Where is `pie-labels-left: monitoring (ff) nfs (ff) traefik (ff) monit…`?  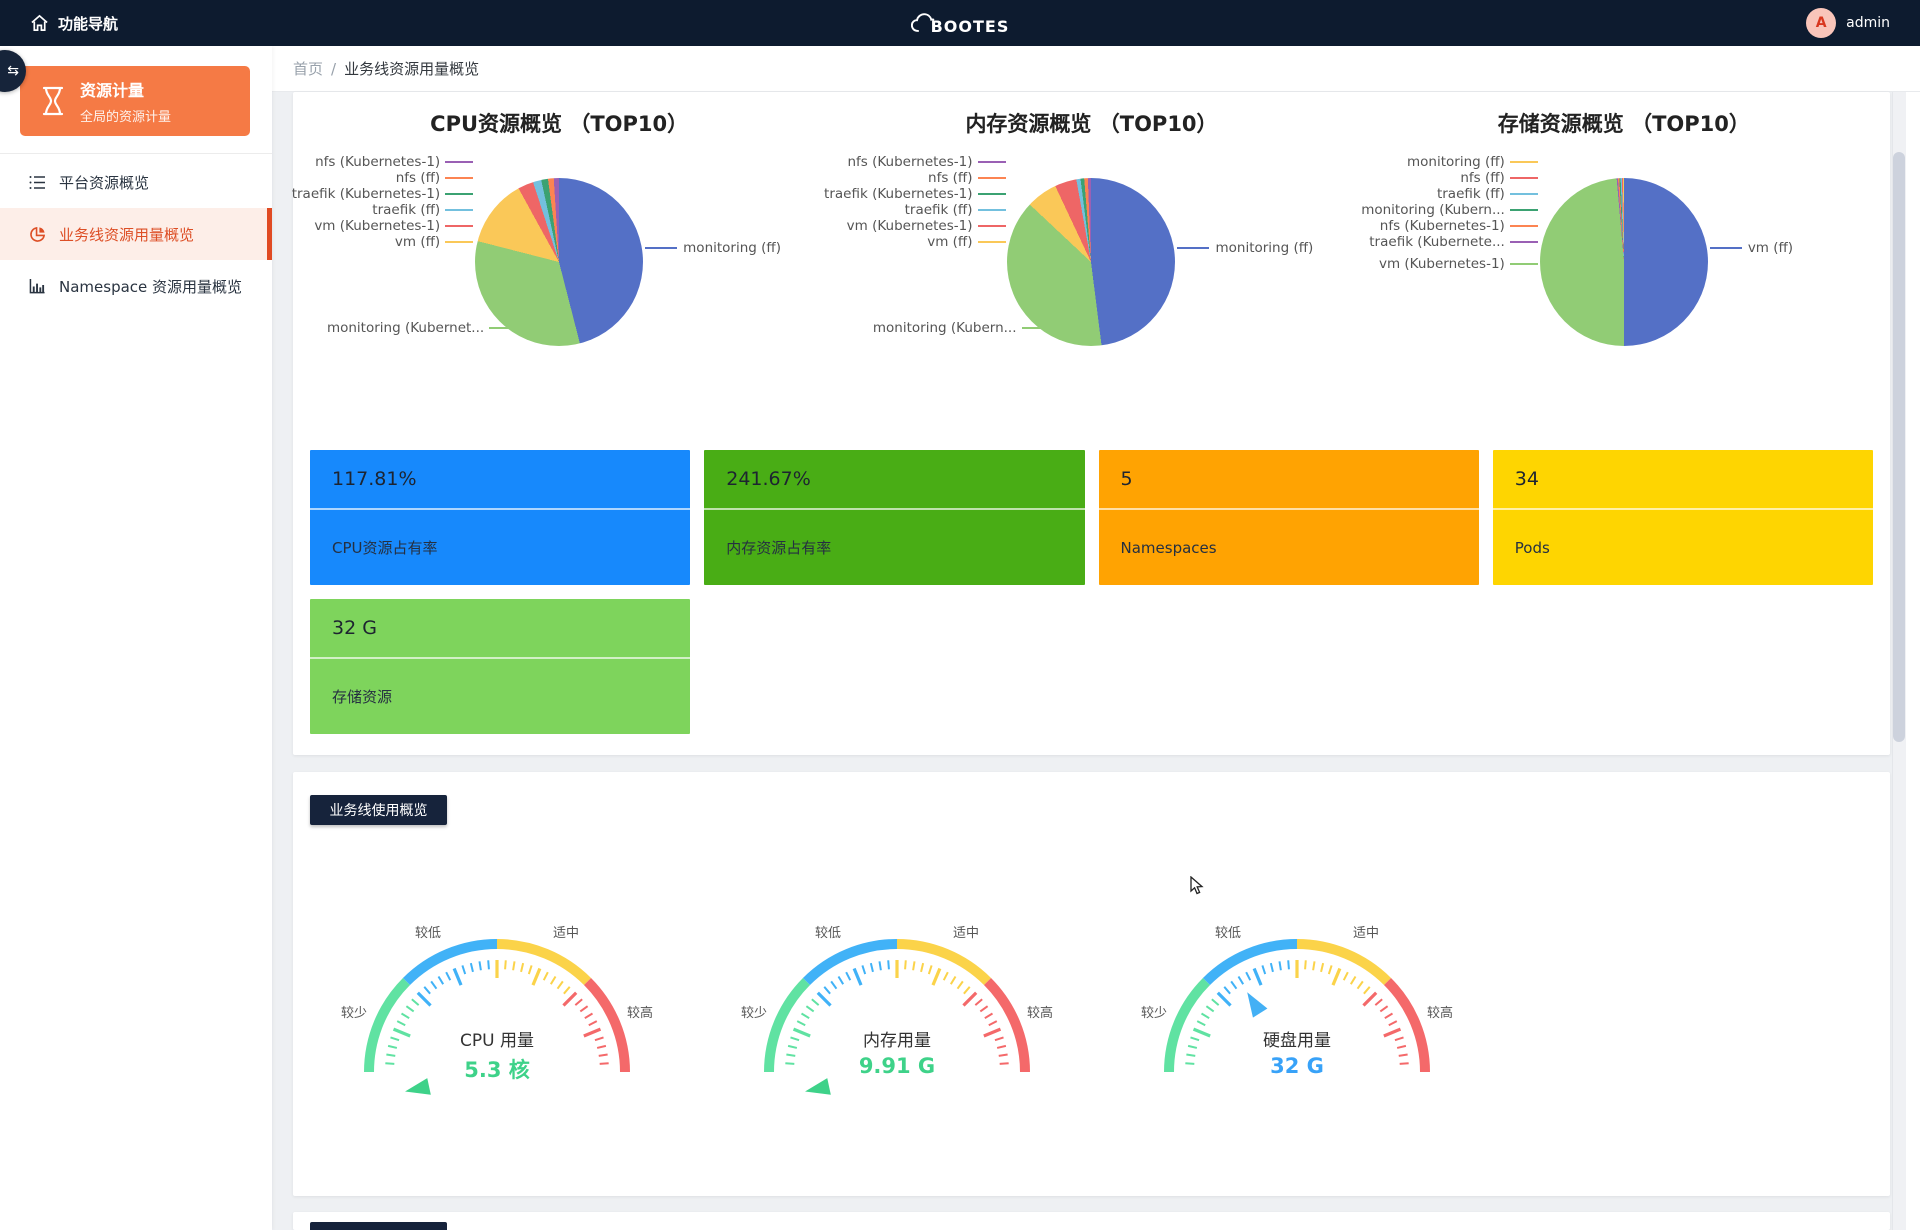
pie-labels-left: monitoring (ff) nfs (ff) traefik (ff) monit… is located at coordinates (1449, 213).